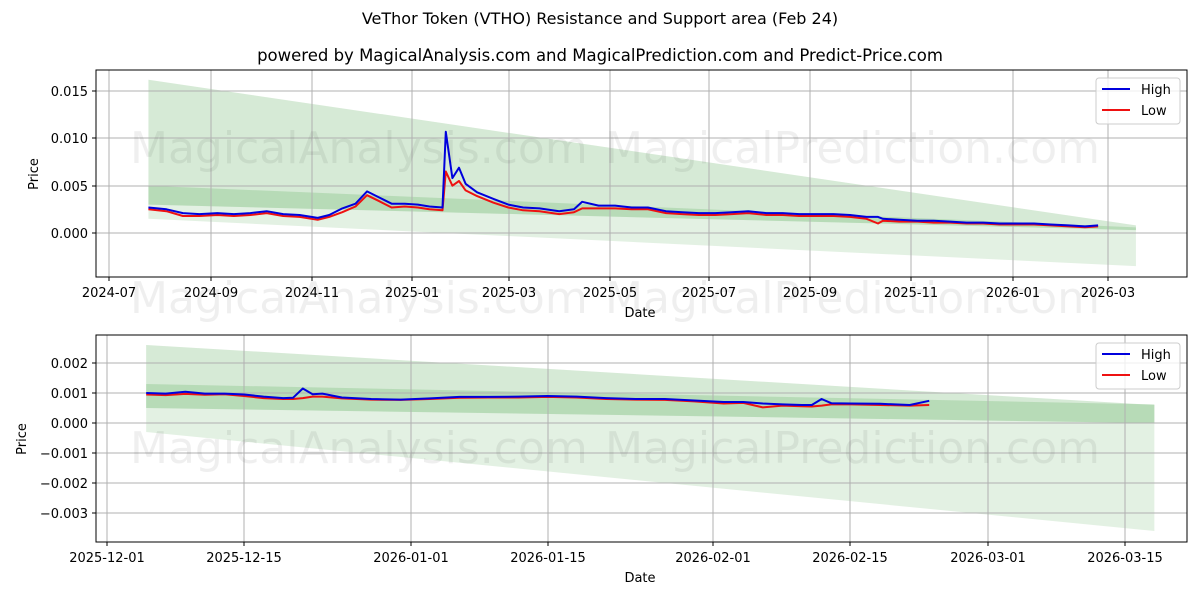 Image resolution: width=1200 pixels, height=600 pixels. I want to click on x-tick-label: 2025-12-01, so click(107, 558).